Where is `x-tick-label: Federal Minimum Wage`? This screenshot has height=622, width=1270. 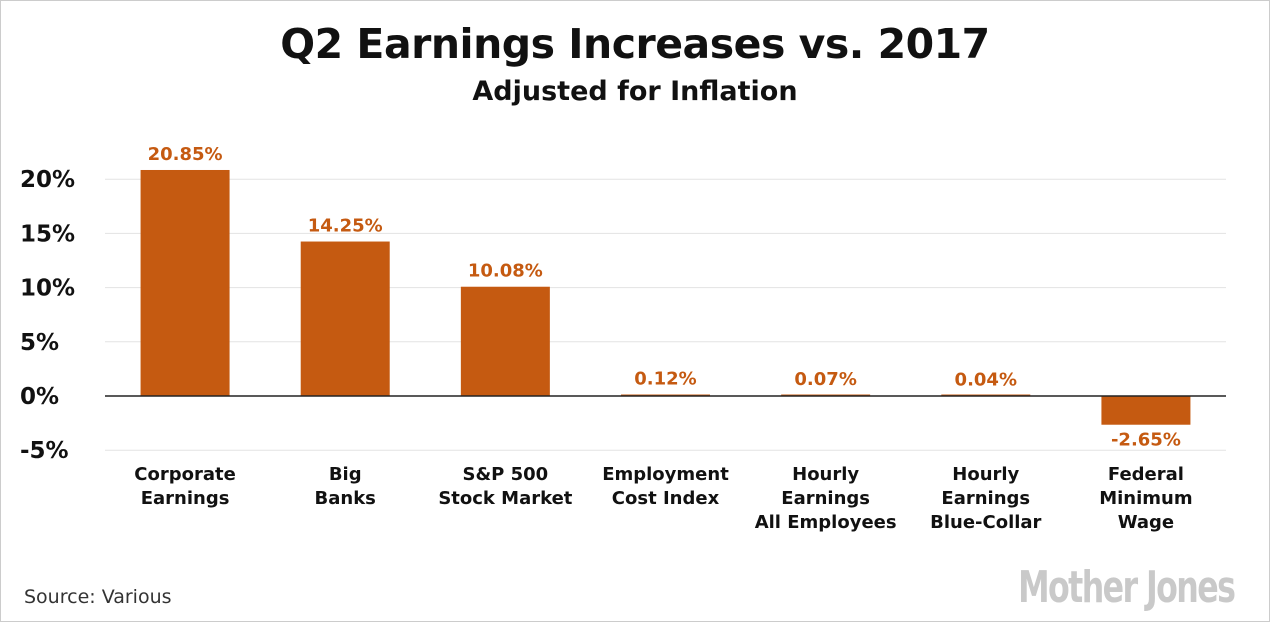 x-tick-label: Federal Minimum Wage is located at coordinates (1145, 498).